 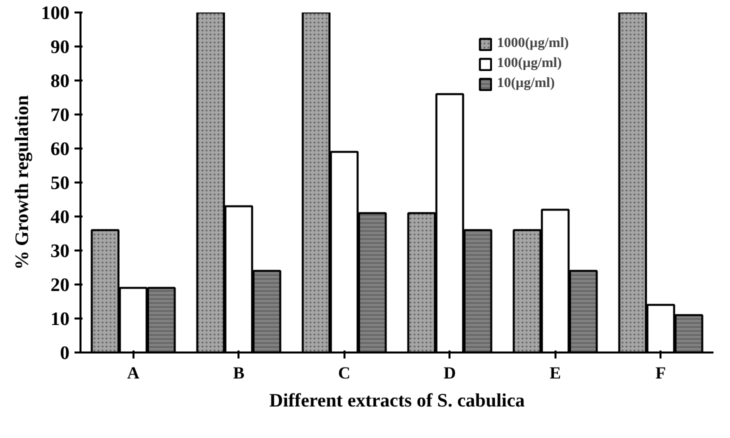 I want to click on x-tick-label: B, so click(x=238, y=373).